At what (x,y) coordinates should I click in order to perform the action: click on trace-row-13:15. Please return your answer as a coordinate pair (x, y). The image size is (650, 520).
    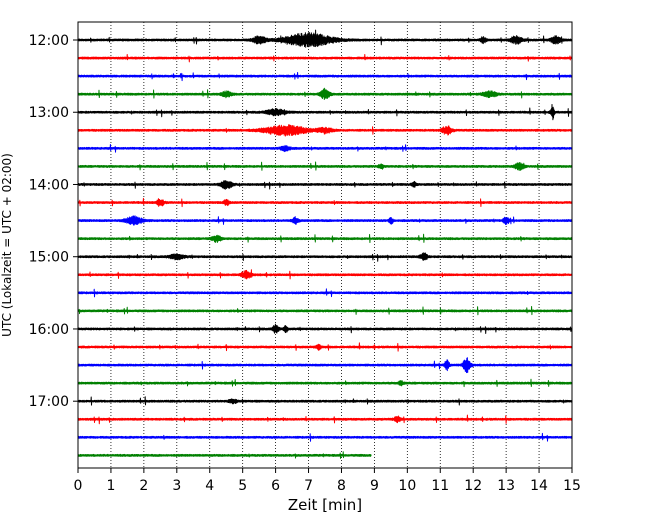
    Looking at the image, I should click on (325, 130).